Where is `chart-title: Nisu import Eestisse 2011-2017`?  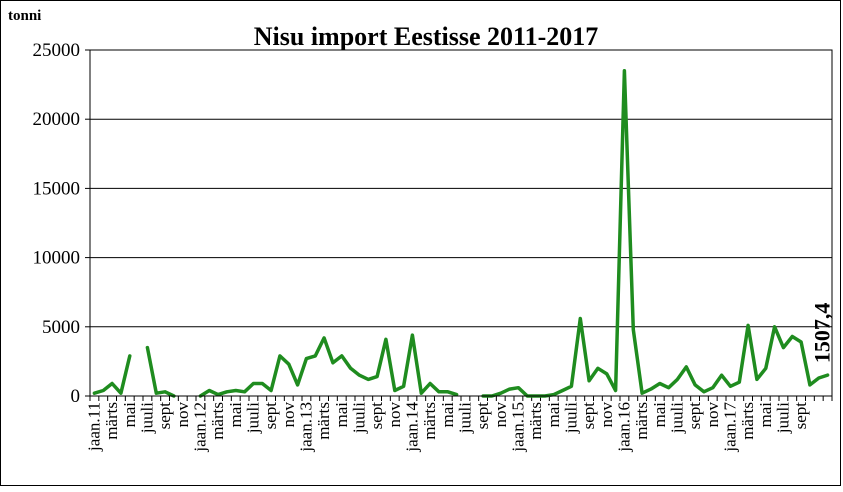
chart-title: Nisu import Eestisse 2011-2017 is located at coordinates (426, 36).